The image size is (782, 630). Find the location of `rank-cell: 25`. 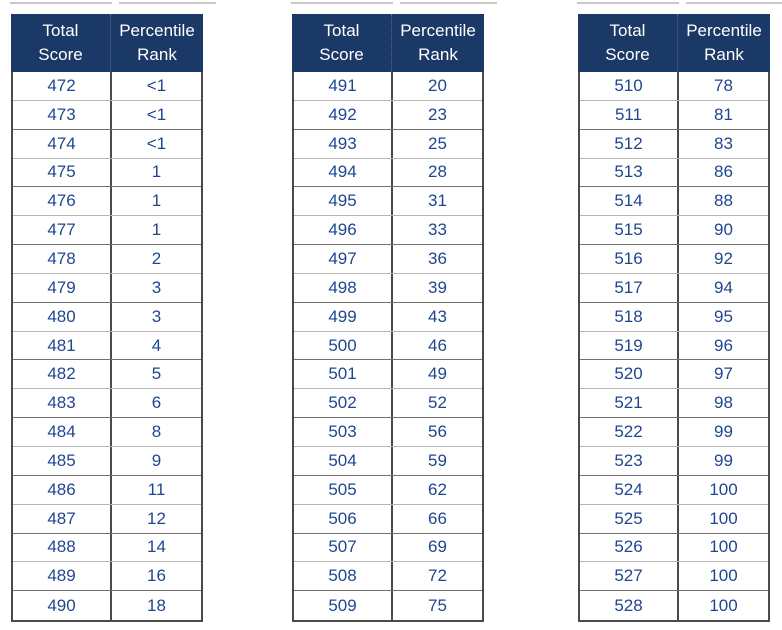

rank-cell: 25 is located at coordinates (437, 143).